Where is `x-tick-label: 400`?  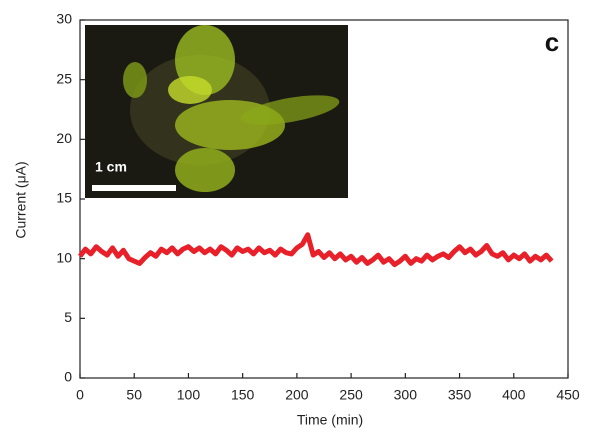
x-tick-label: 400 is located at coordinates (514, 395).